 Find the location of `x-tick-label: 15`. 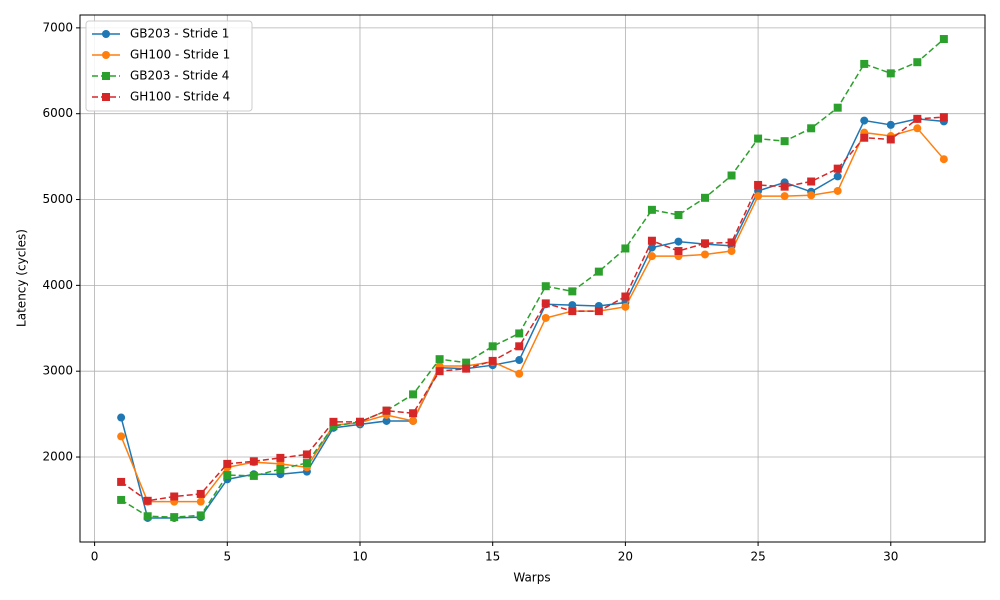

x-tick-label: 15 is located at coordinates (492, 557).